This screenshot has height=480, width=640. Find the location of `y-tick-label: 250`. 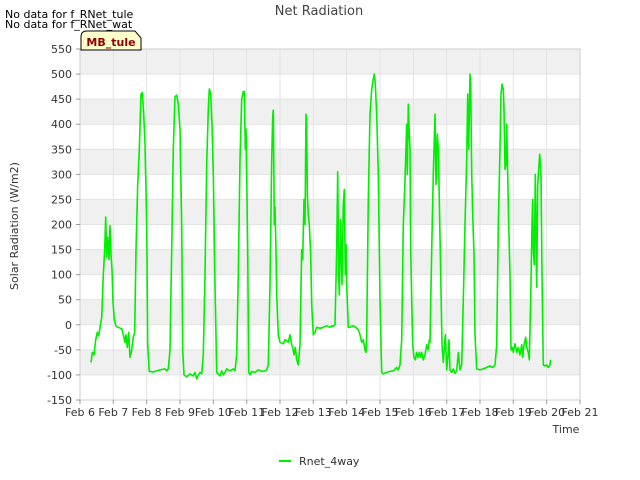

y-tick-label: 250 is located at coordinates (61, 199).